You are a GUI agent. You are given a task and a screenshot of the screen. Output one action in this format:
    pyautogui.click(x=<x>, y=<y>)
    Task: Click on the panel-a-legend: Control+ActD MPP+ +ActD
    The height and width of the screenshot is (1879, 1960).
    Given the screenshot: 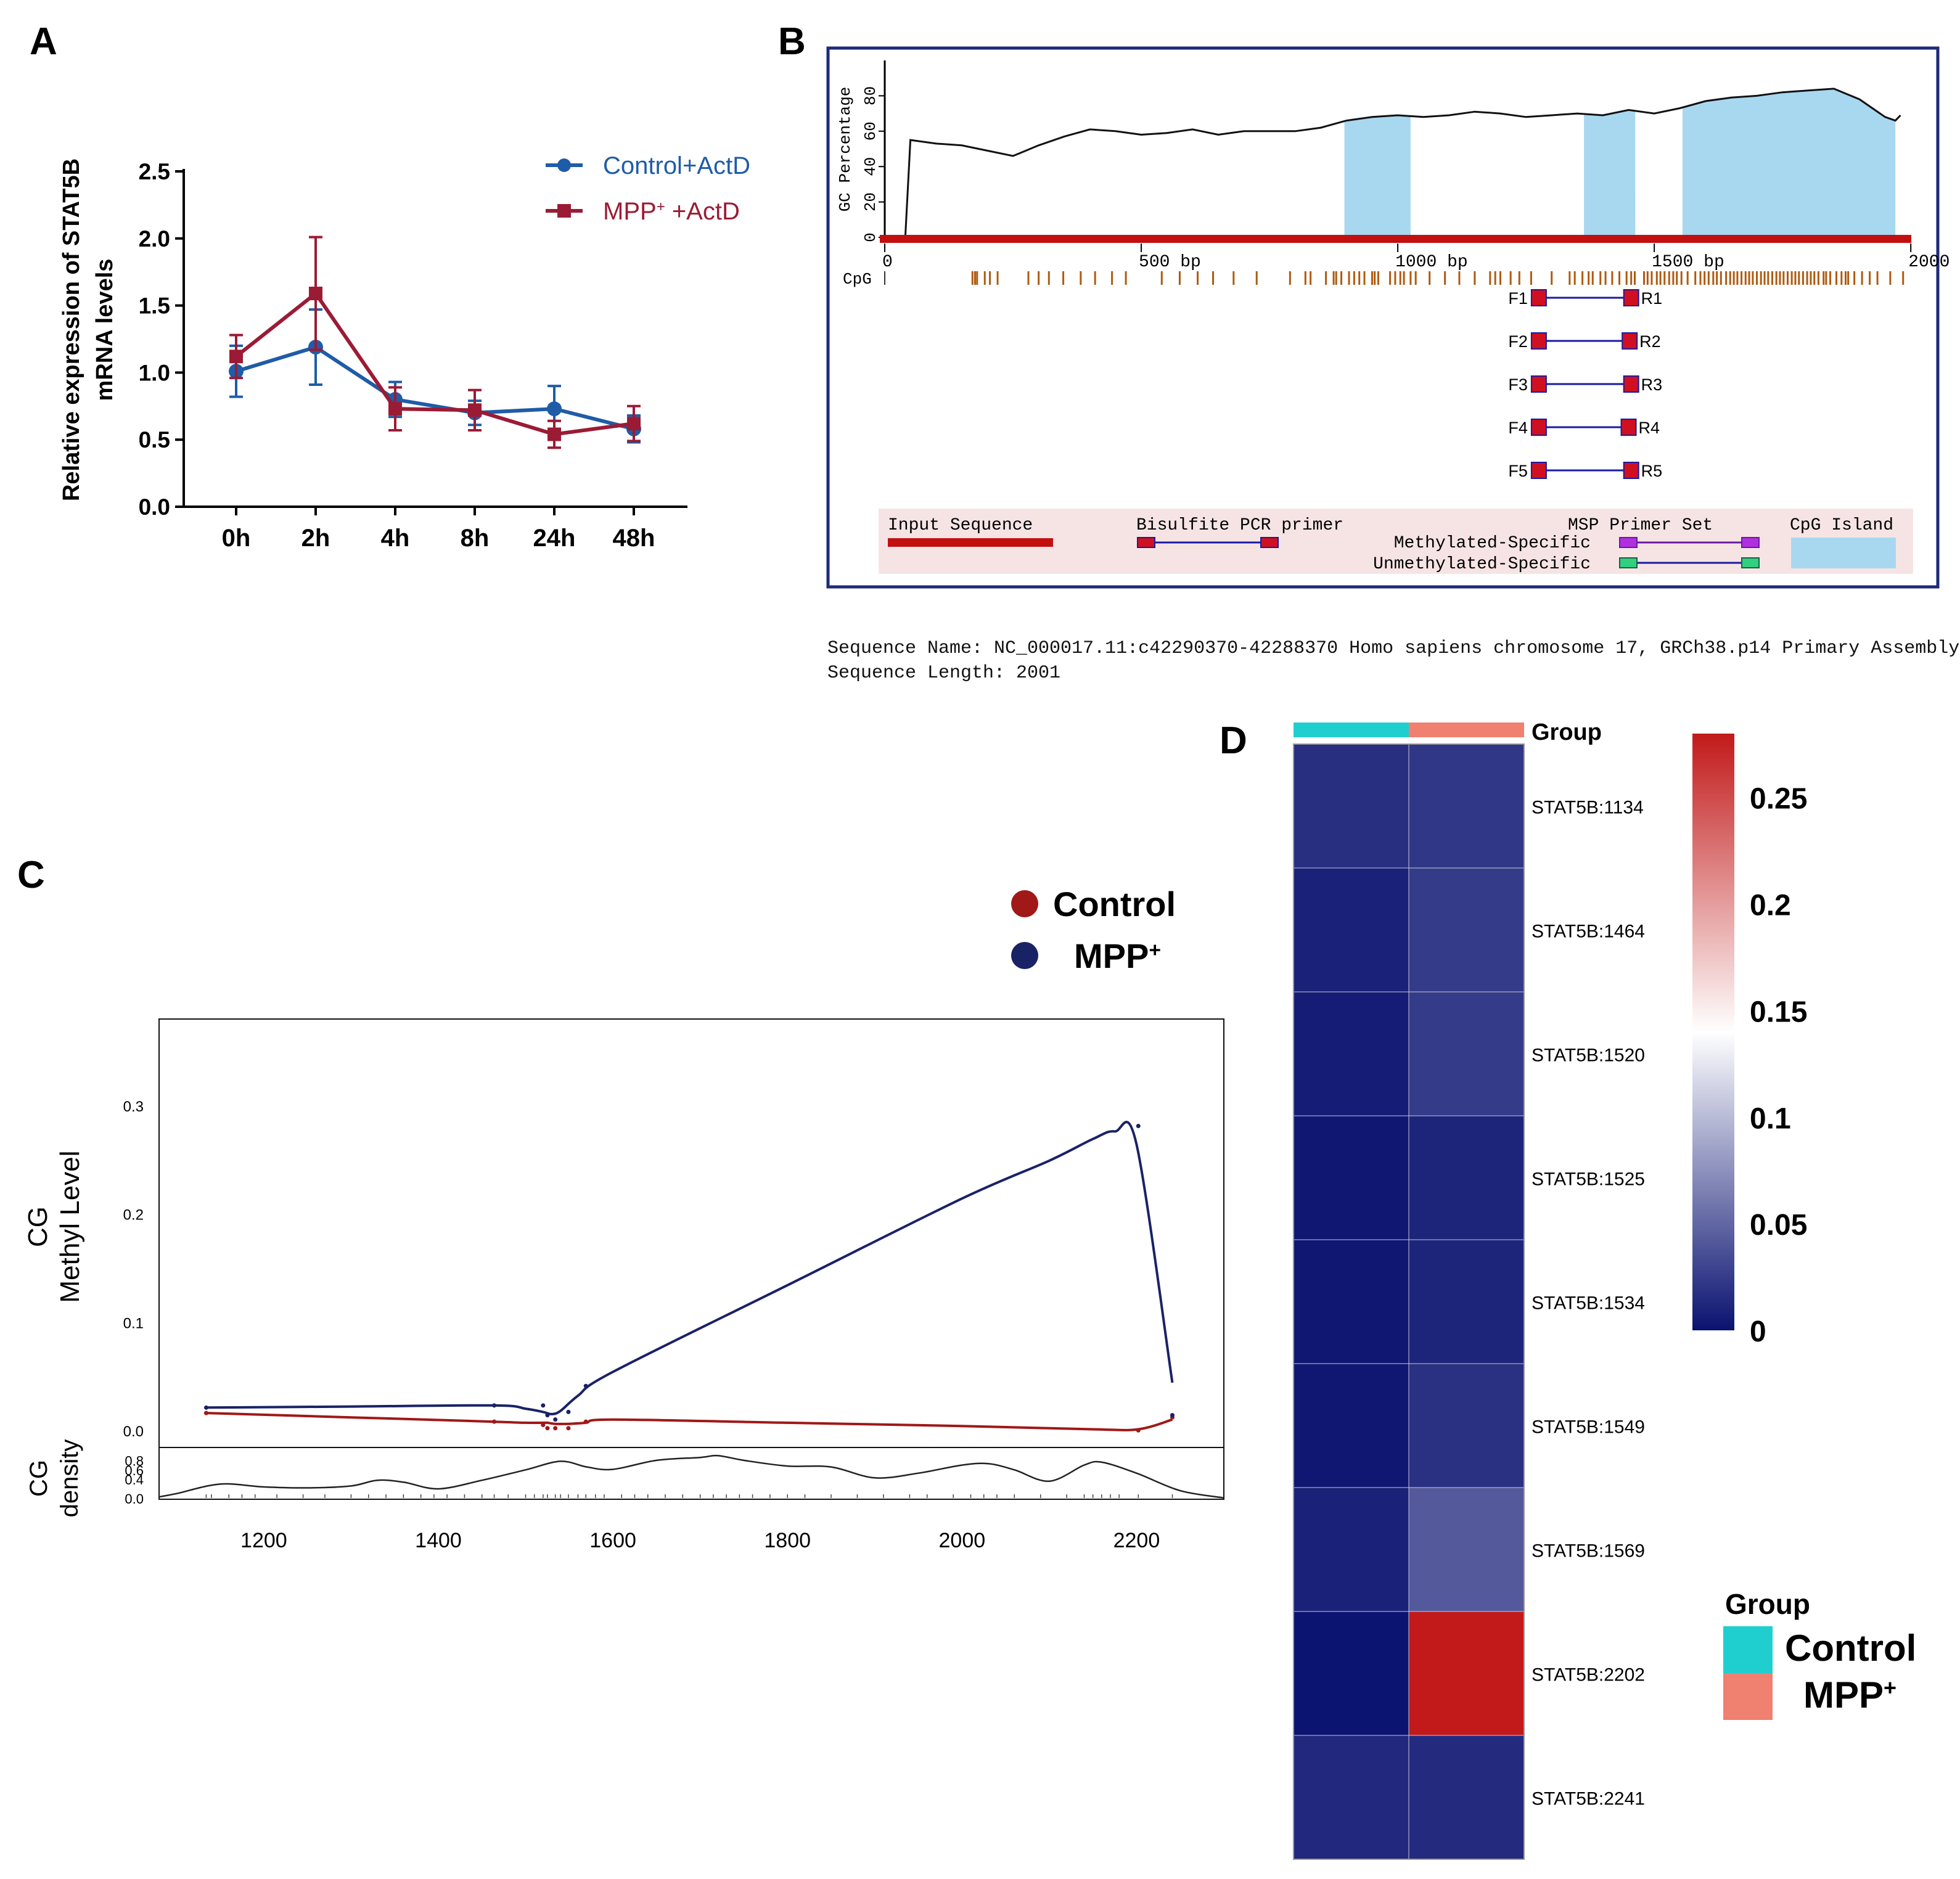 What is the action you would take?
    pyautogui.click(x=648, y=189)
    